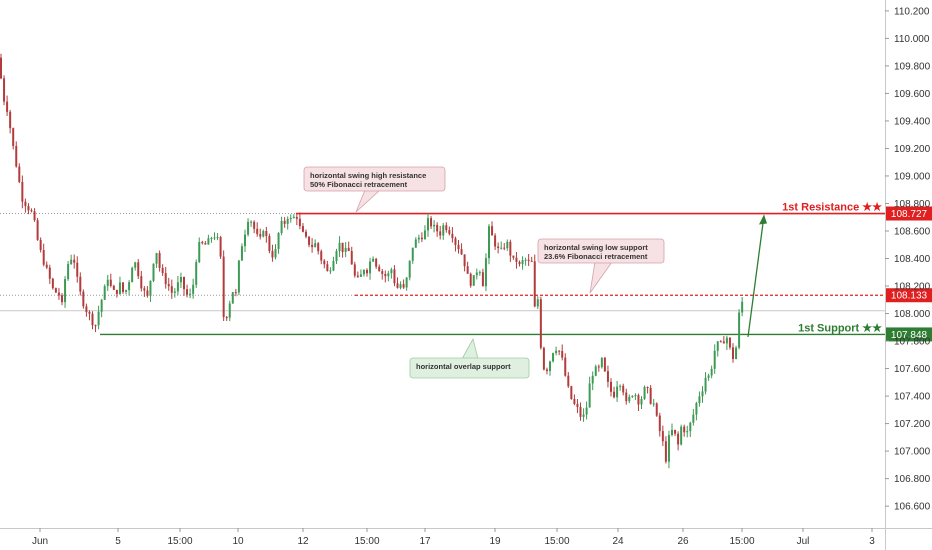  What do you see at coordinates (912, 342) in the screenshot?
I see `y-tick-label: 107.800` at bounding box center [912, 342].